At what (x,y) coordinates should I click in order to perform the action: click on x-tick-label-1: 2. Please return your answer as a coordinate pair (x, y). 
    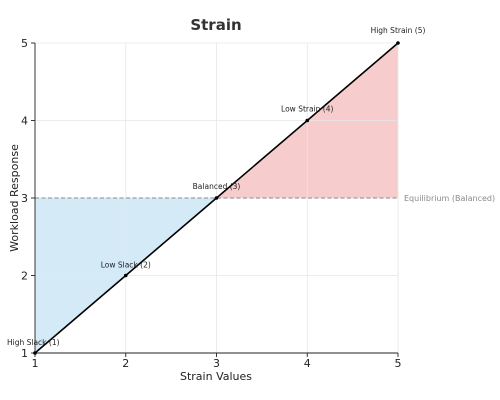
    Looking at the image, I should click on (125, 363).